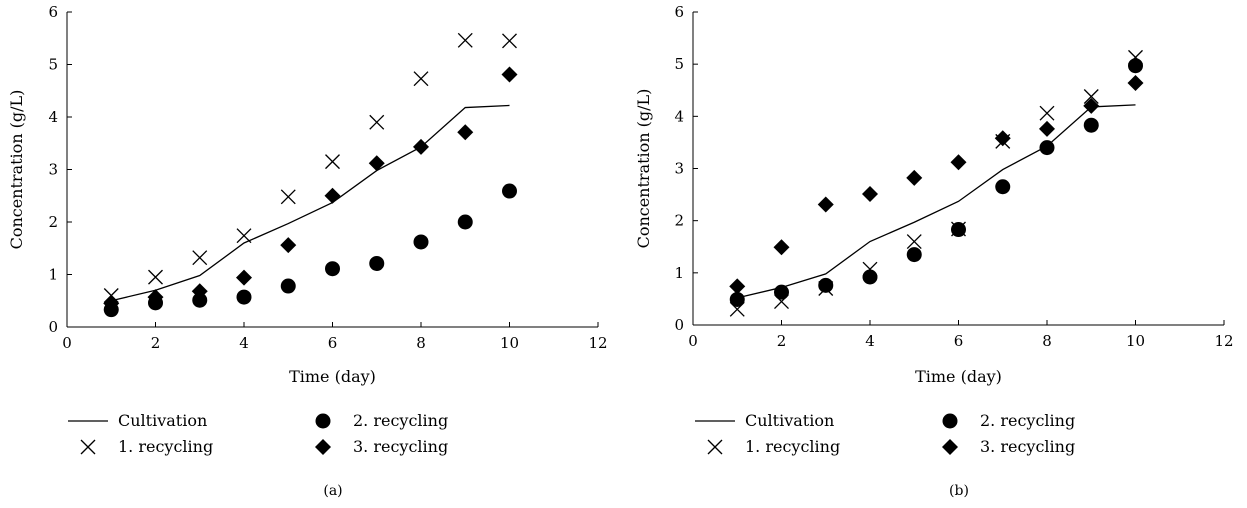 This screenshot has height=508, width=1247. What do you see at coordinates (332, 491) in the screenshot?
I see `panel-caption: (a)` at bounding box center [332, 491].